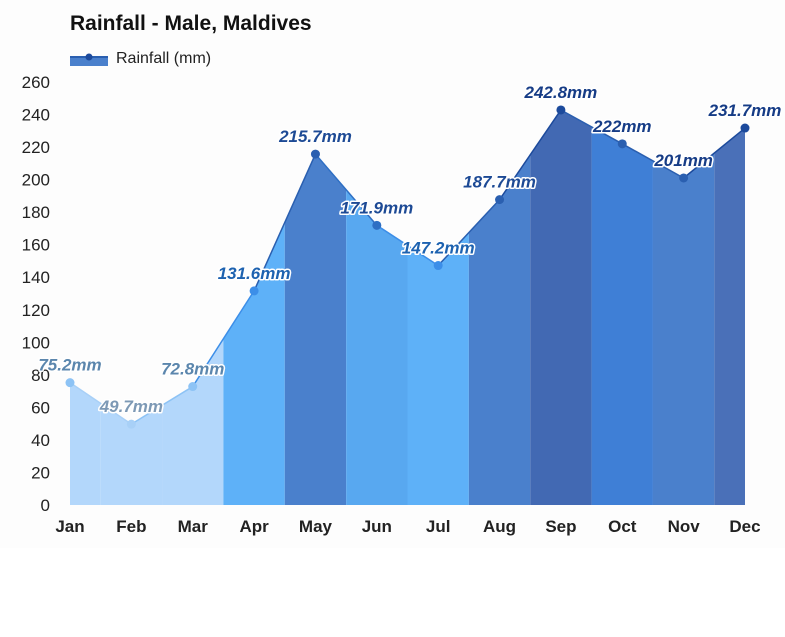  What do you see at coordinates (438, 266) in the screenshot?
I see `data-point-jul` at bounding box center [438, 266].